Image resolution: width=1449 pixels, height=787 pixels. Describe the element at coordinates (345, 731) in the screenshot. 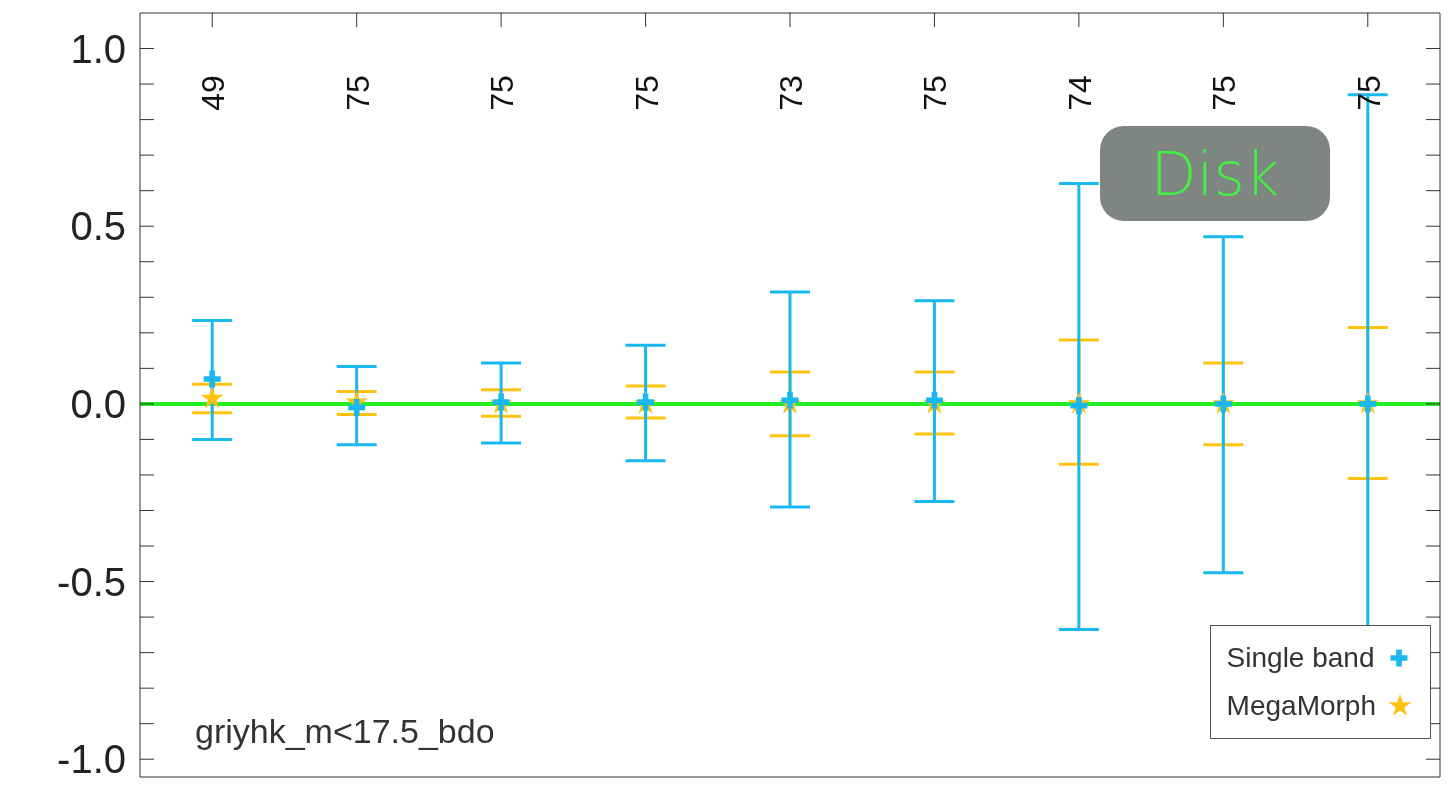

I see `annotation: griyhk_m<17.5_bdo` at that location.